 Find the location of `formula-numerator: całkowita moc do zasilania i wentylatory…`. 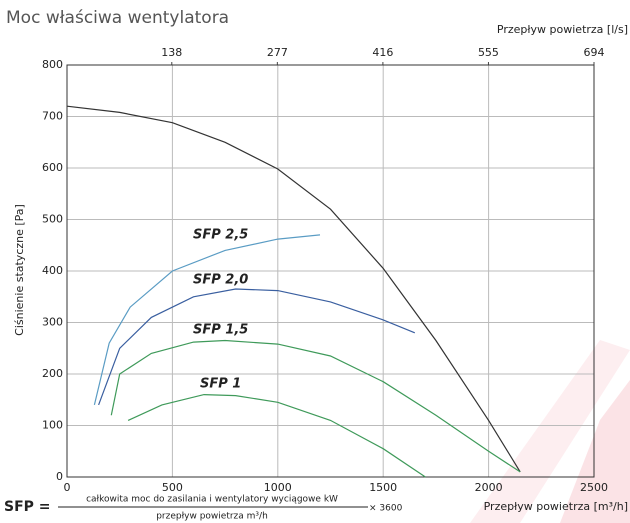

formula-numerator: całkowita moc do zasilania i wentylatory… is located at coordinates (212, 500).